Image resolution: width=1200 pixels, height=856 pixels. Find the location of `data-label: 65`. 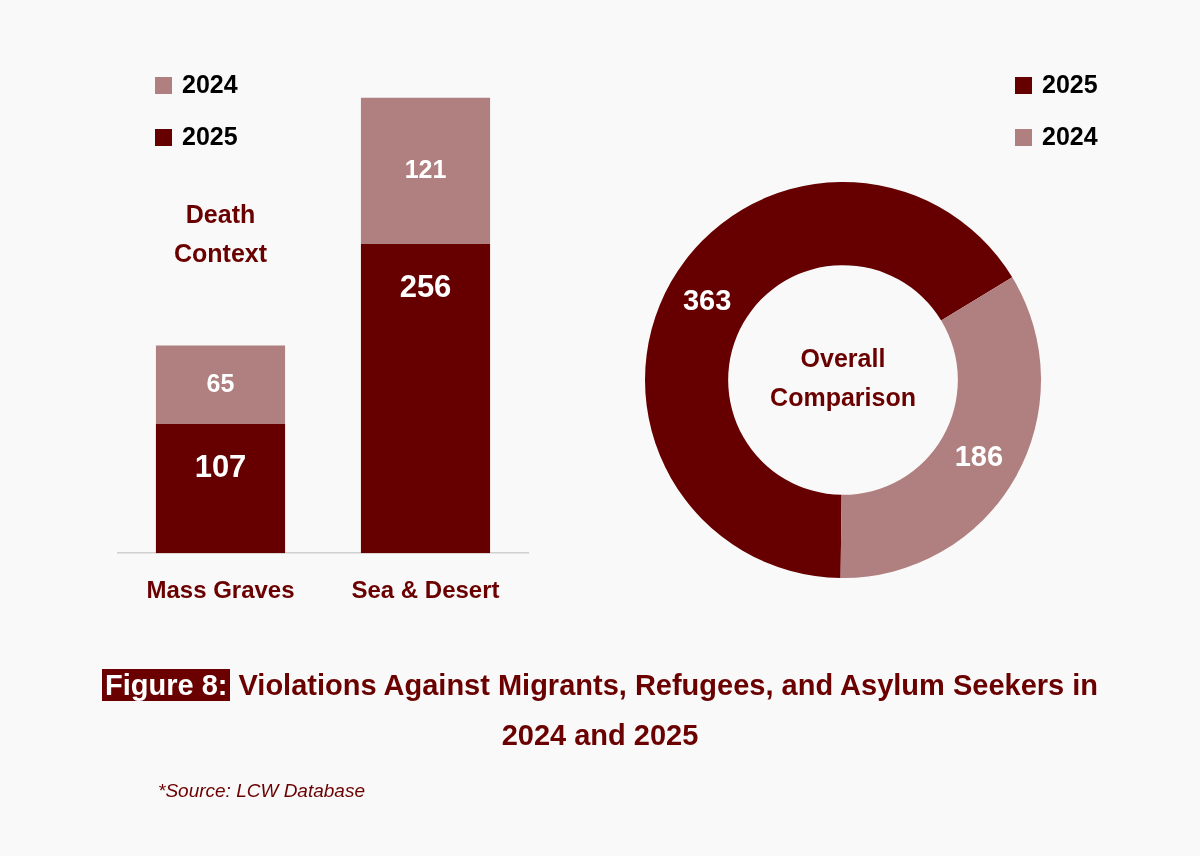

data-label: 65 is located at coordinates (220, 382).